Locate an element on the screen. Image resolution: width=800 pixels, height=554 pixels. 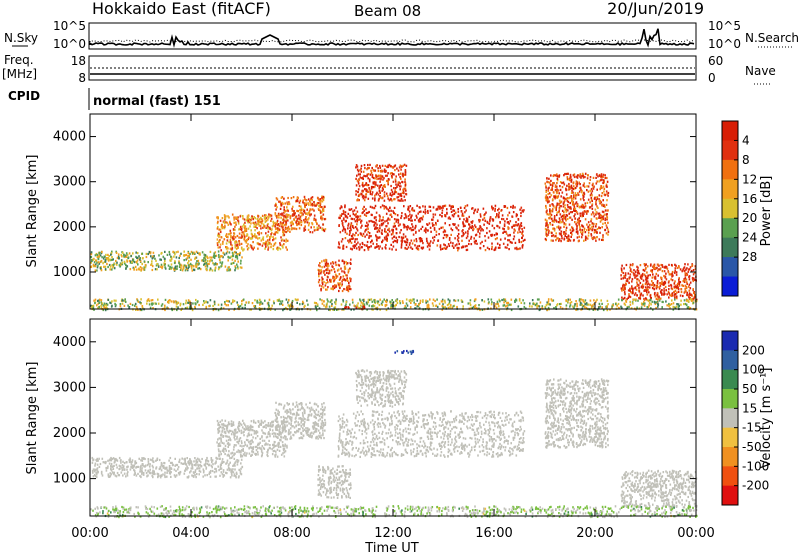
nave-tick-top: 60 is located at coordinates (715, 61).